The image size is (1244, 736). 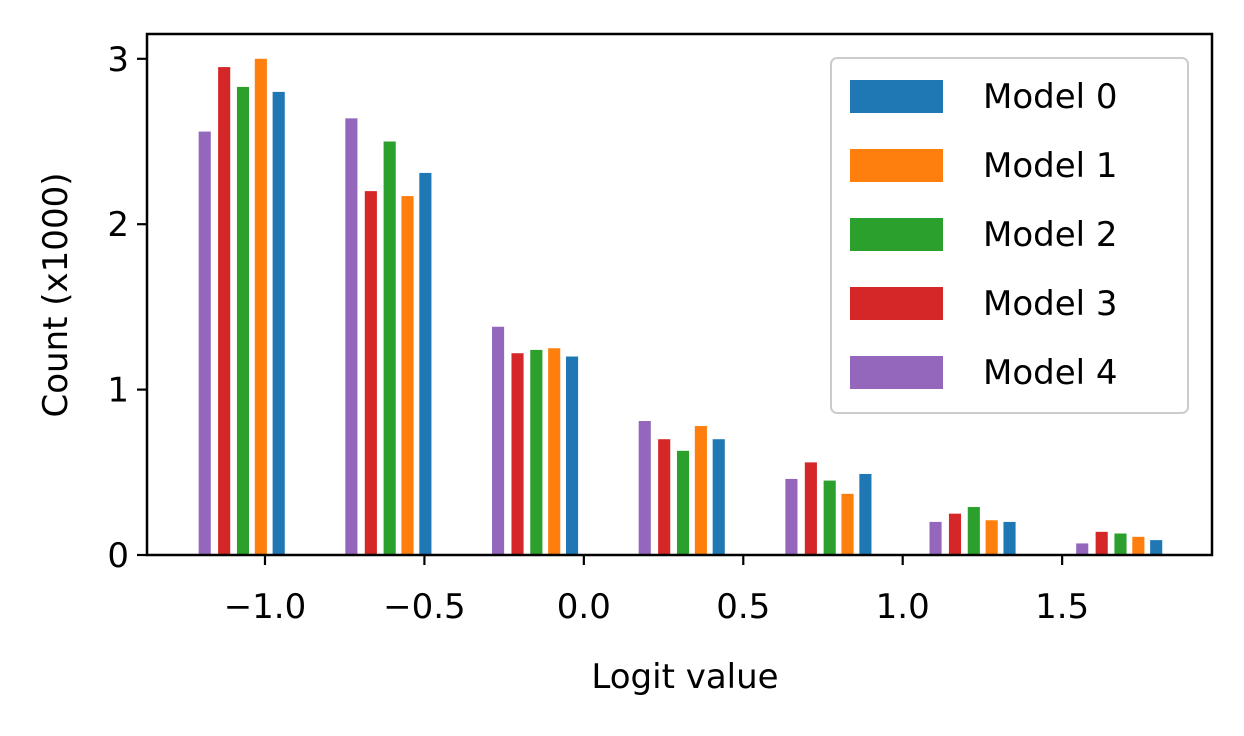 What do you see at coordinates (684, 677) in the screenshot?
I see `x-axis-label: Logit value` at bounding box center [684, 677].